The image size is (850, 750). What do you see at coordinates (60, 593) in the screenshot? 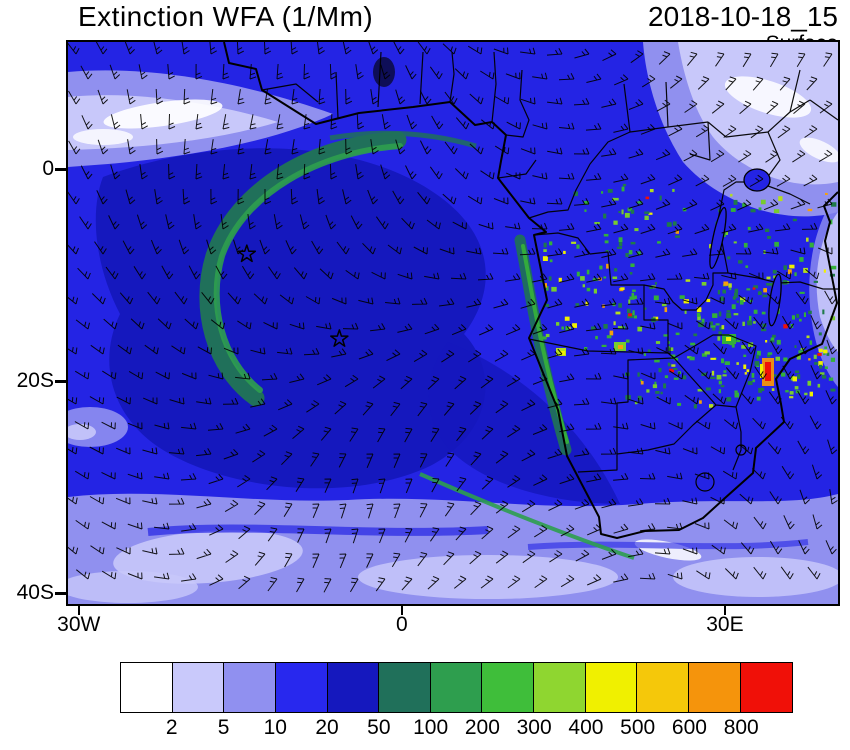
I see `y-axis-tick-mark` at bounding box center [60, 593].